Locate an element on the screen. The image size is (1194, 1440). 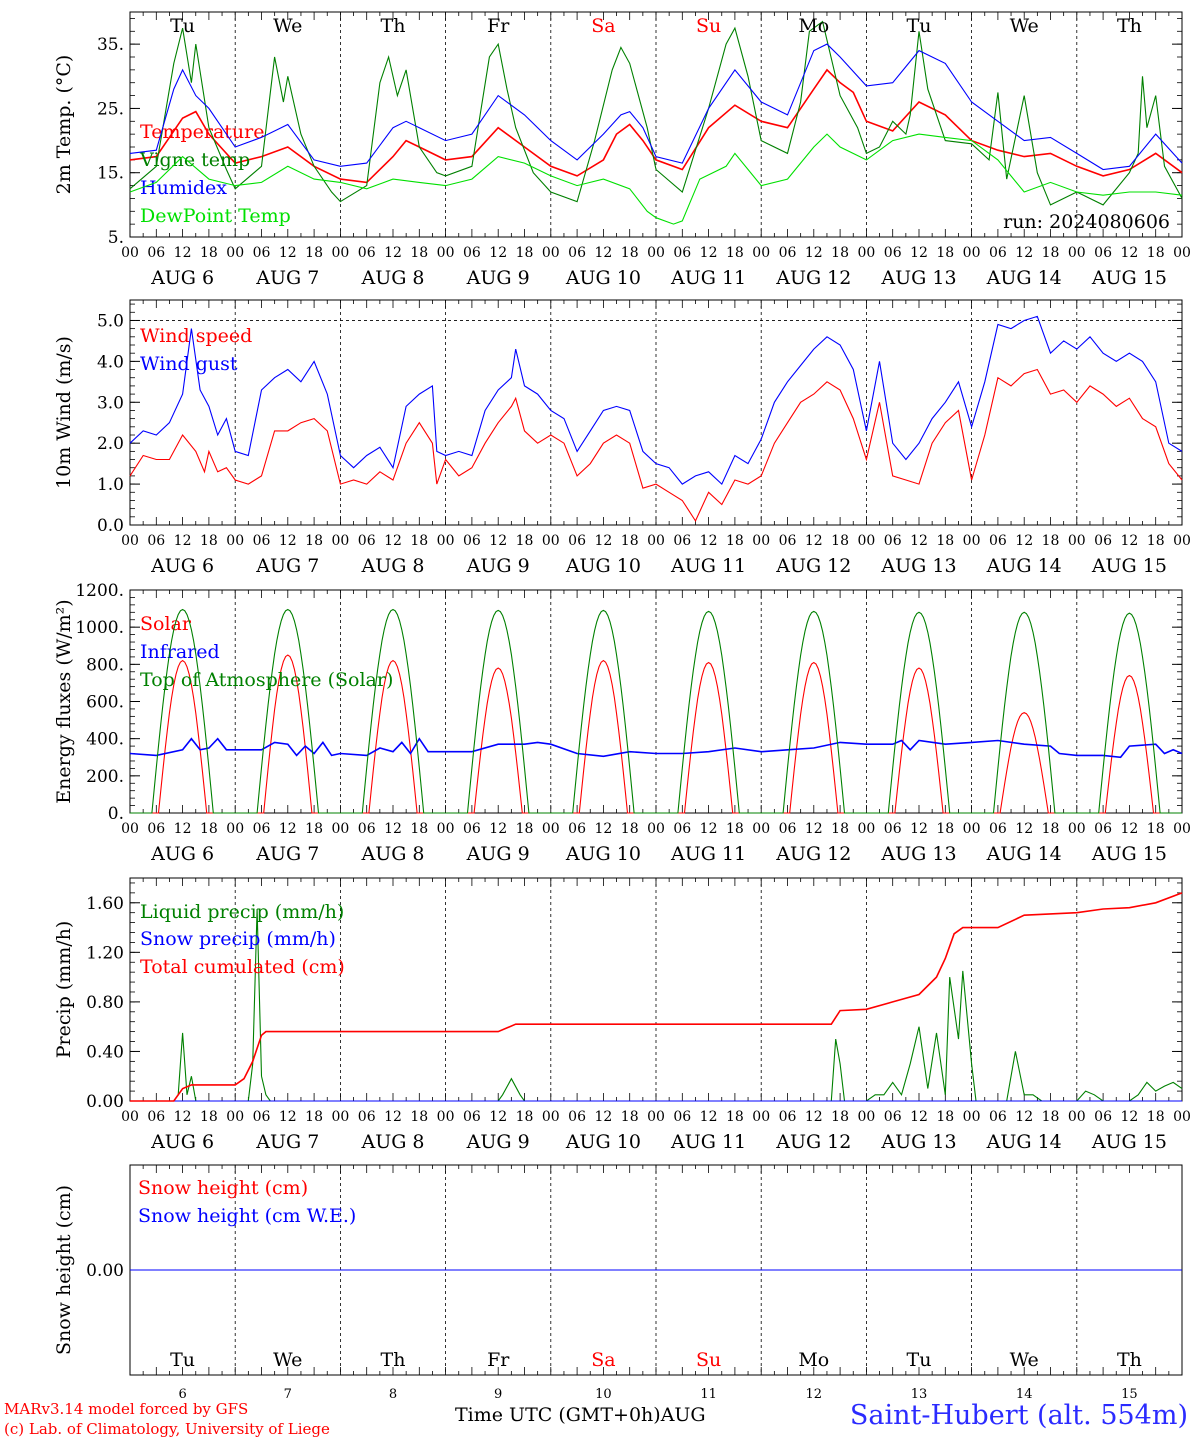
legend-entry: Total cumulated (cm) is located at coordinates (242, 967).